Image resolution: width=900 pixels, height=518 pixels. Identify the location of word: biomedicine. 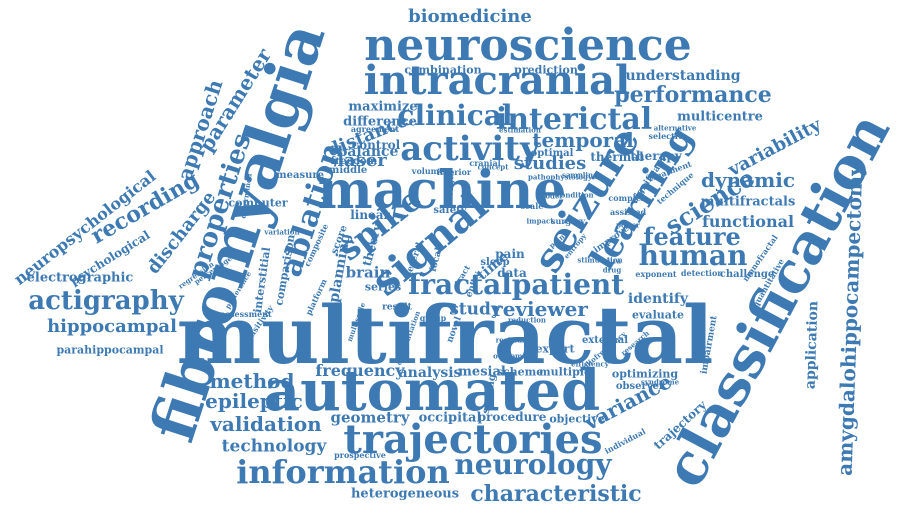
(470, 16).